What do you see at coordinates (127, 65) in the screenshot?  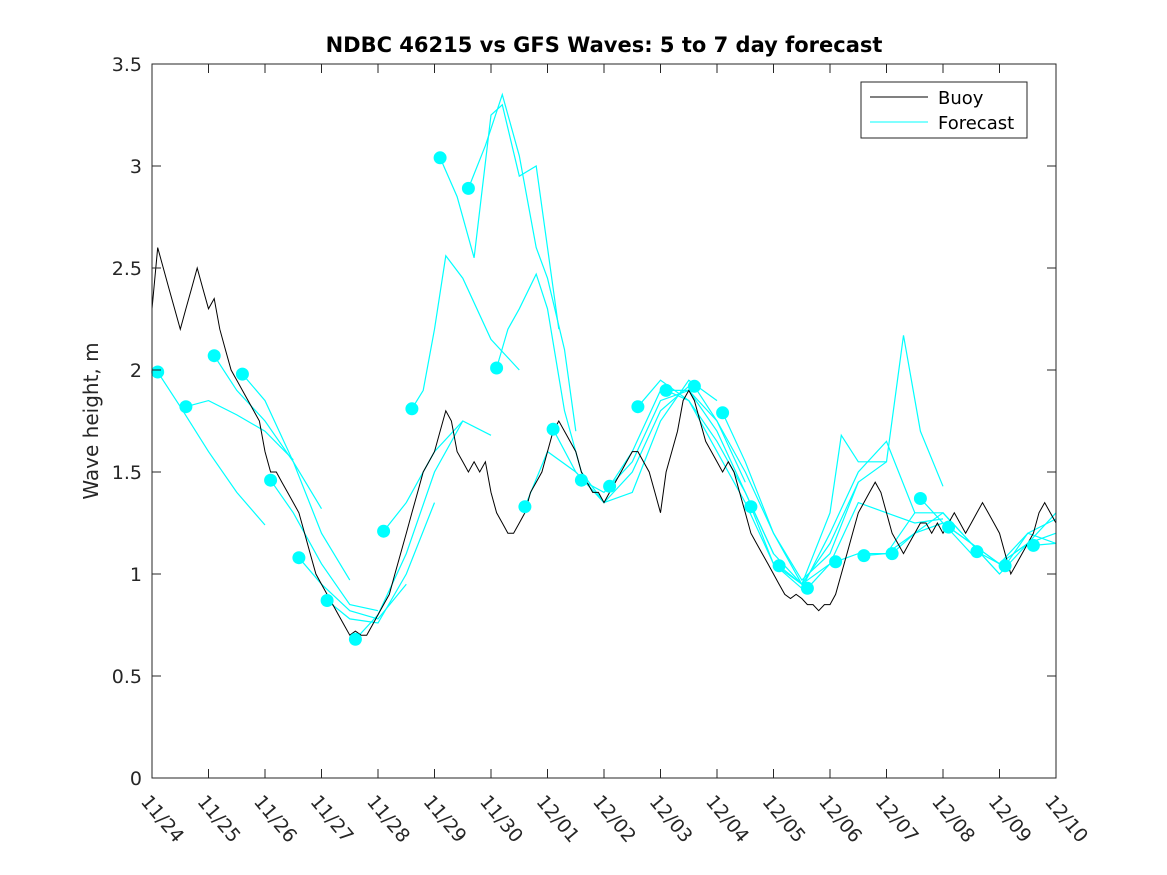 I see `y-tick-label: 3.5` at bounding box center [127, 65].